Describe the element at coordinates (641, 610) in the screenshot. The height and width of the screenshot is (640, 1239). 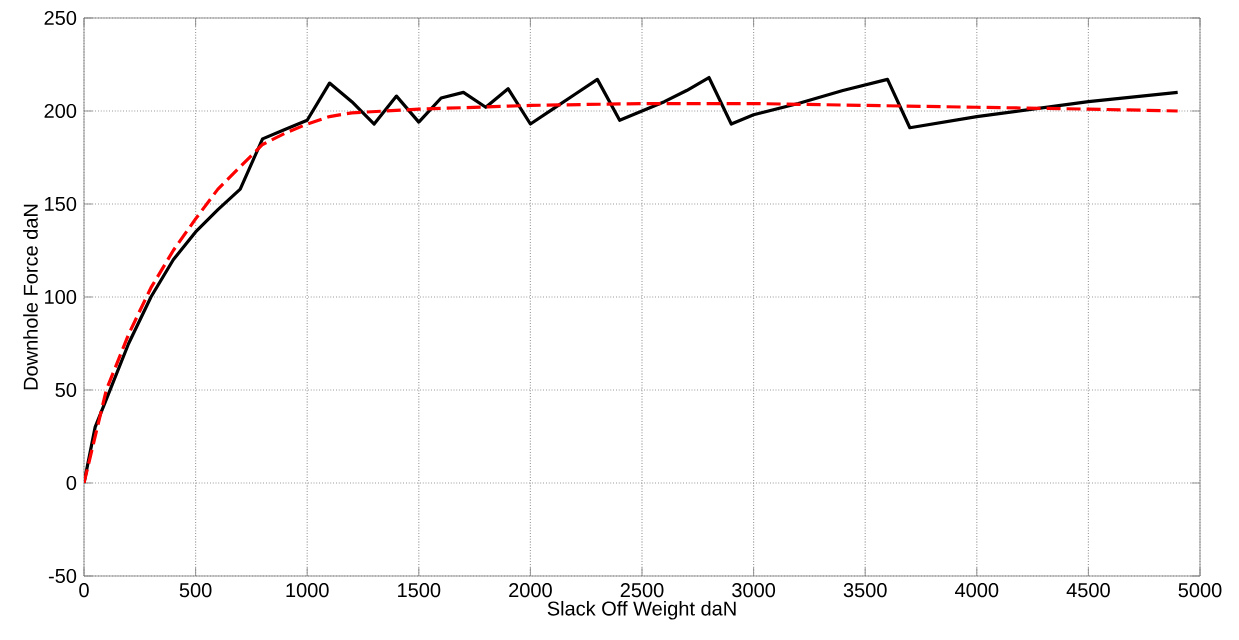
I see `x-axis-title: Slack Off Weight daN` at that location.